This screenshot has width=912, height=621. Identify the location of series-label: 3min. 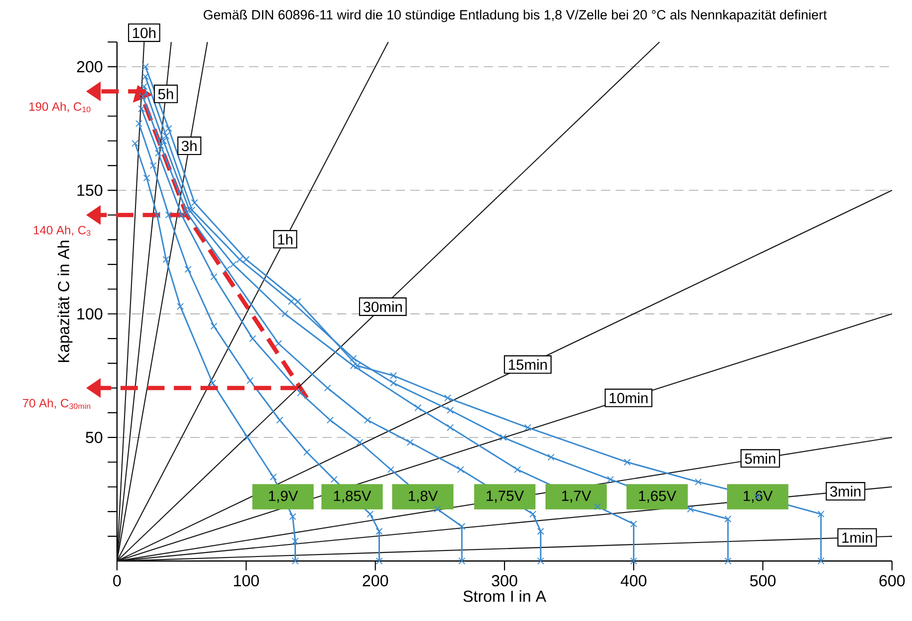
(845, 491).